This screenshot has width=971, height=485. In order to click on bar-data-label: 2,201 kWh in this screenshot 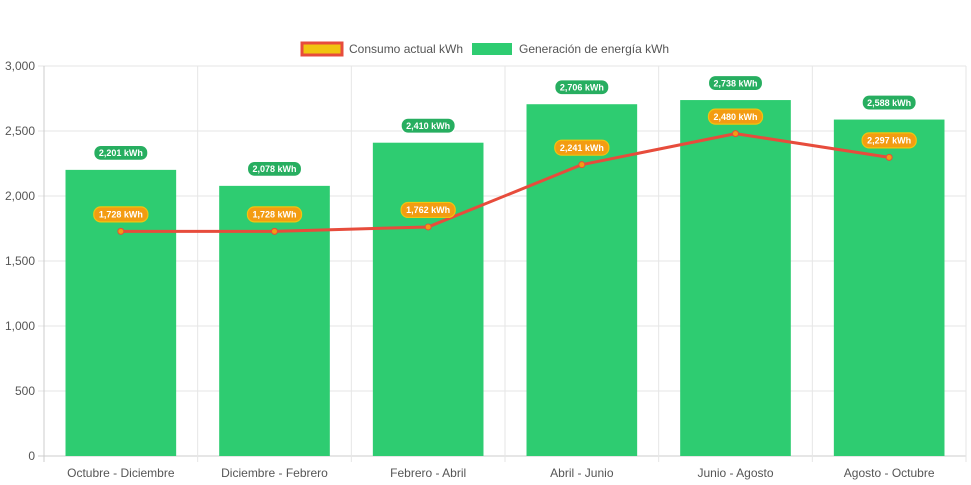, I will do `click(121, 153)`.